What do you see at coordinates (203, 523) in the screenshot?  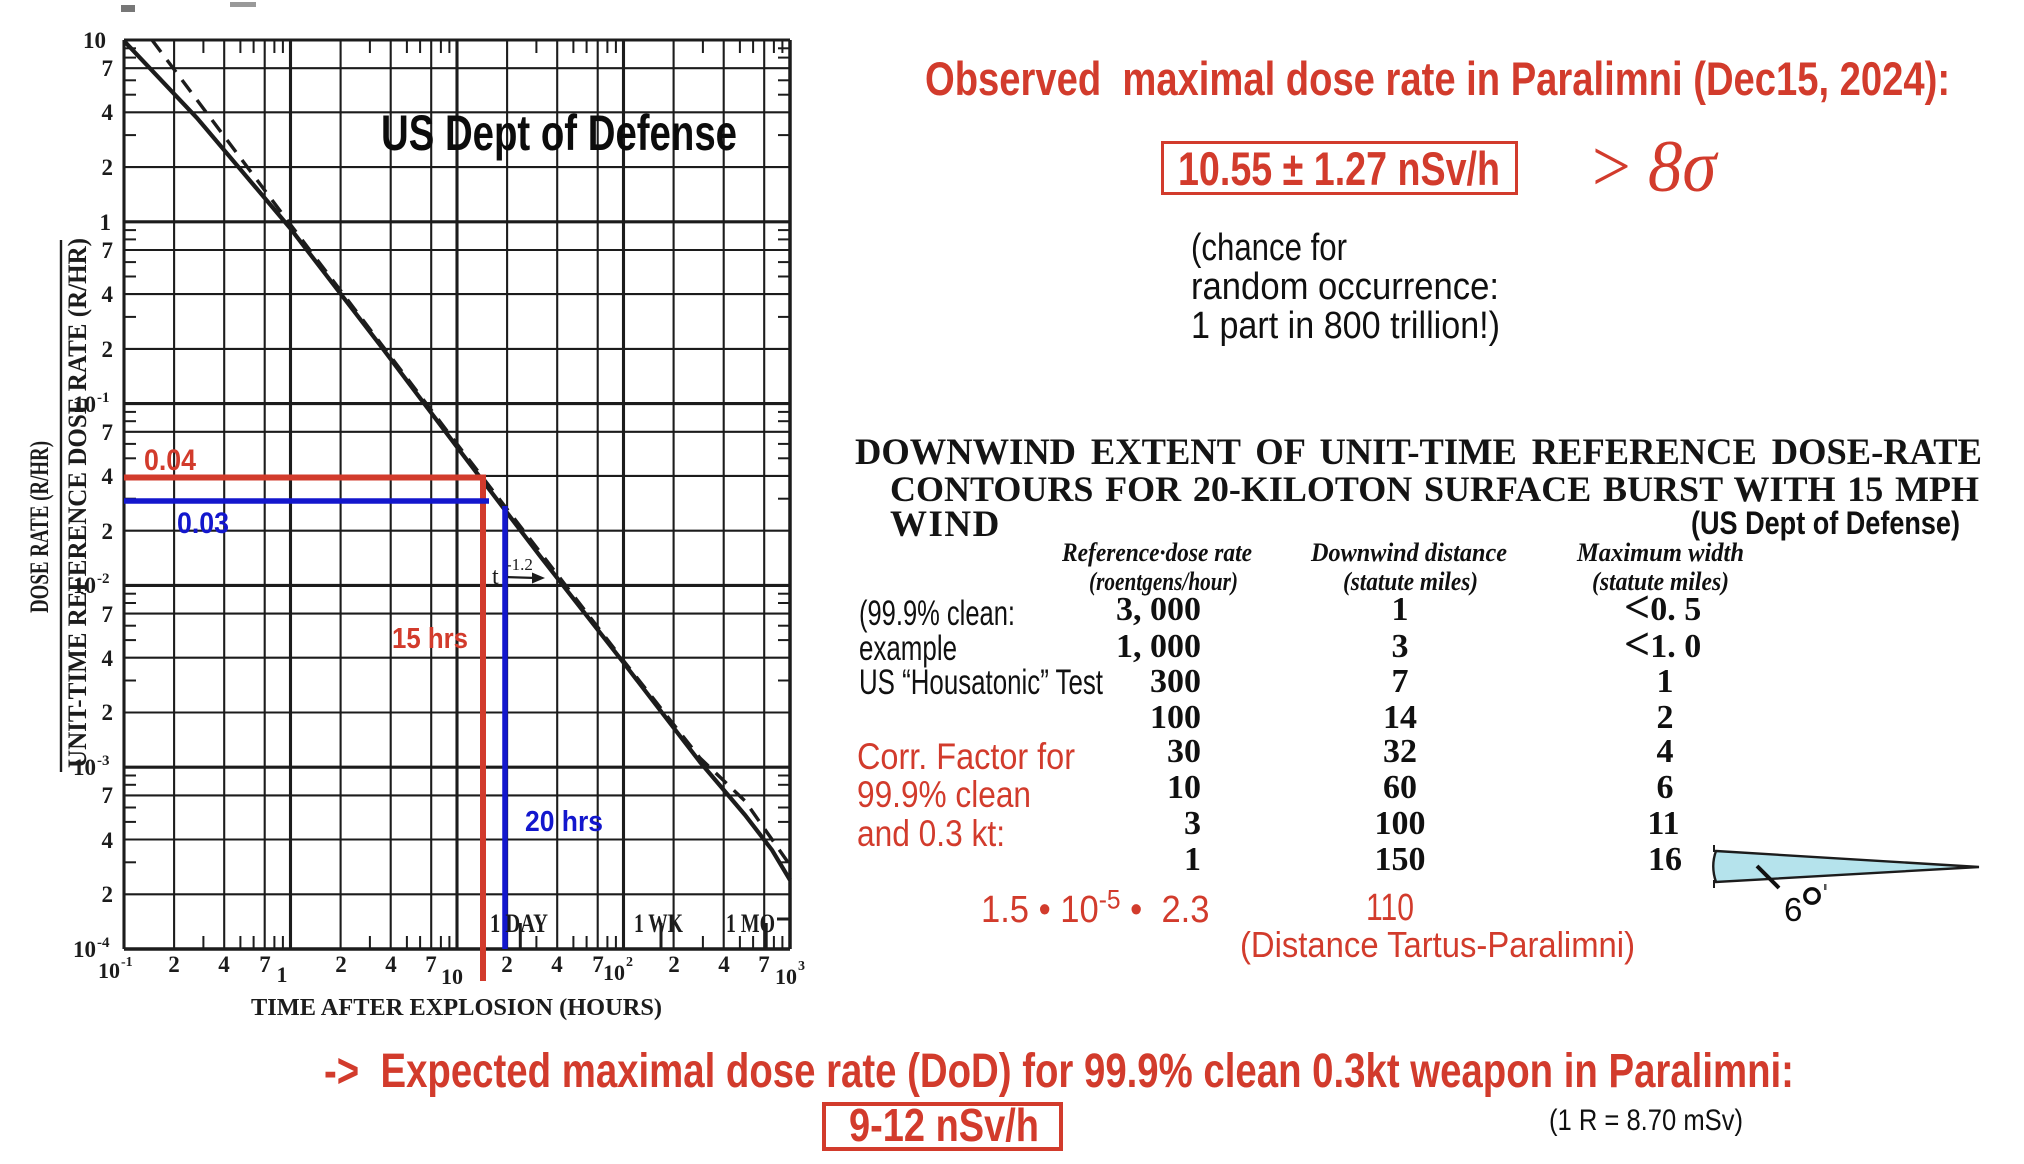 I see `svg-text: 0.03` at bounding box center [203, 523].